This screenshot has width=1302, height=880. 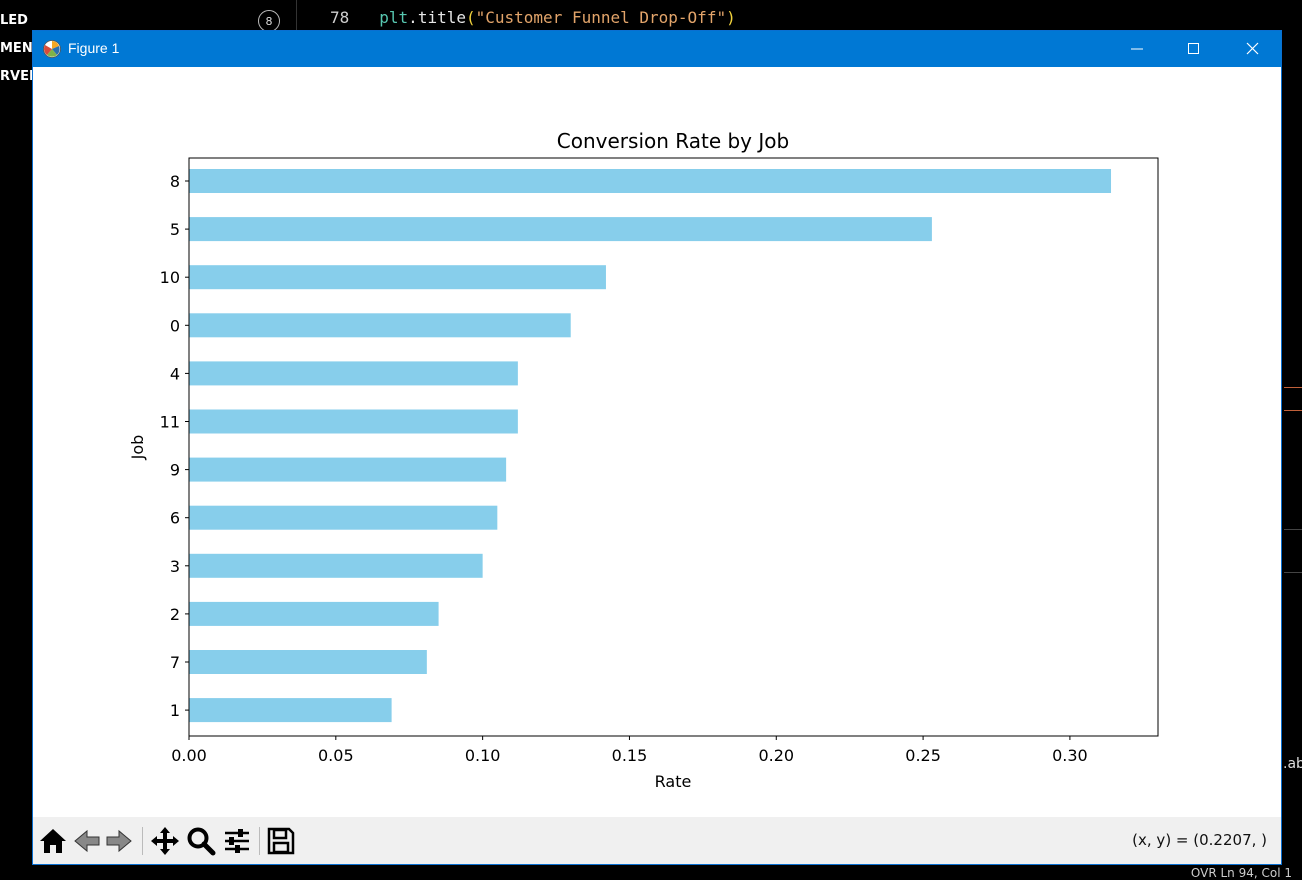 What do you see at coordinates (657, 49) in the screenshot?
I see `title-bar: Figure 1` at bounding box center [657, 49].